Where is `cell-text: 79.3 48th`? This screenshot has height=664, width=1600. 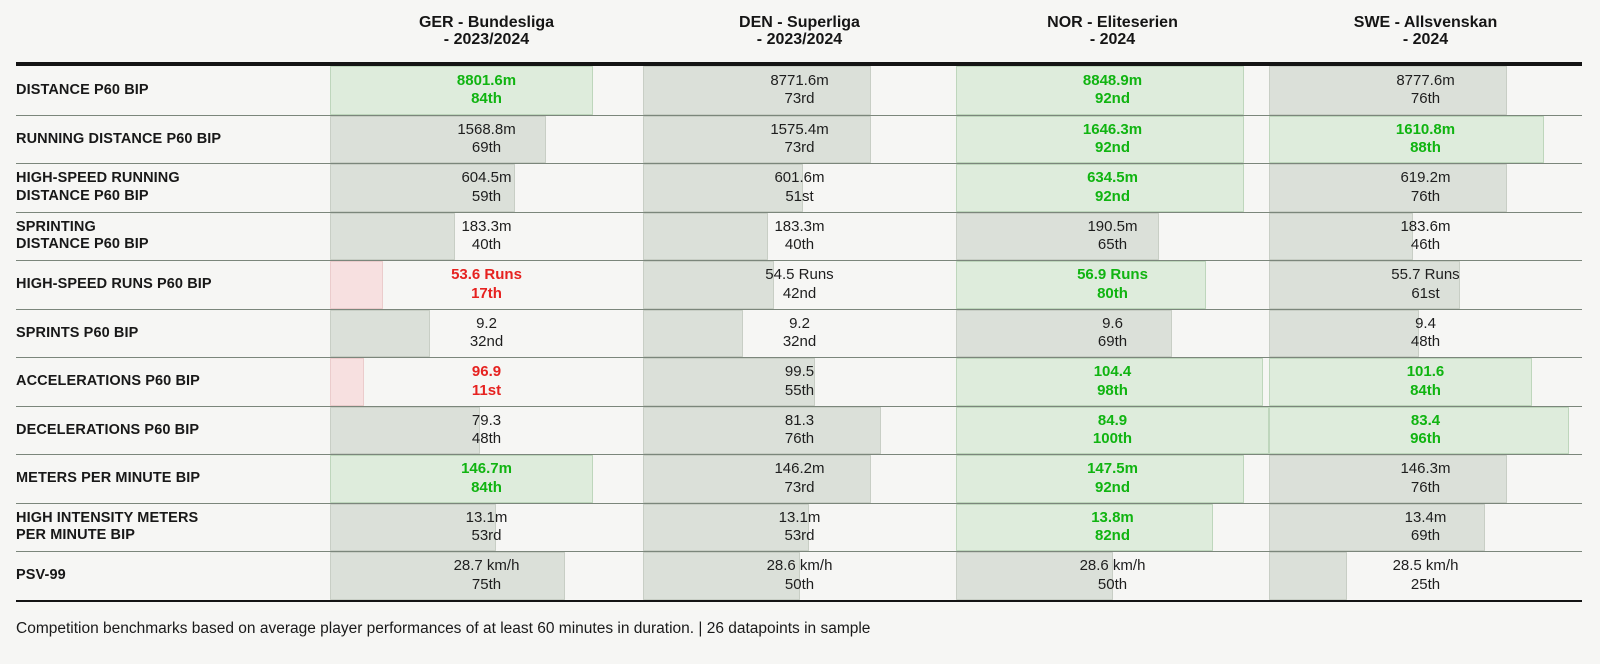
cell-text: 79.3 48th is located at coordinates (486, 431).